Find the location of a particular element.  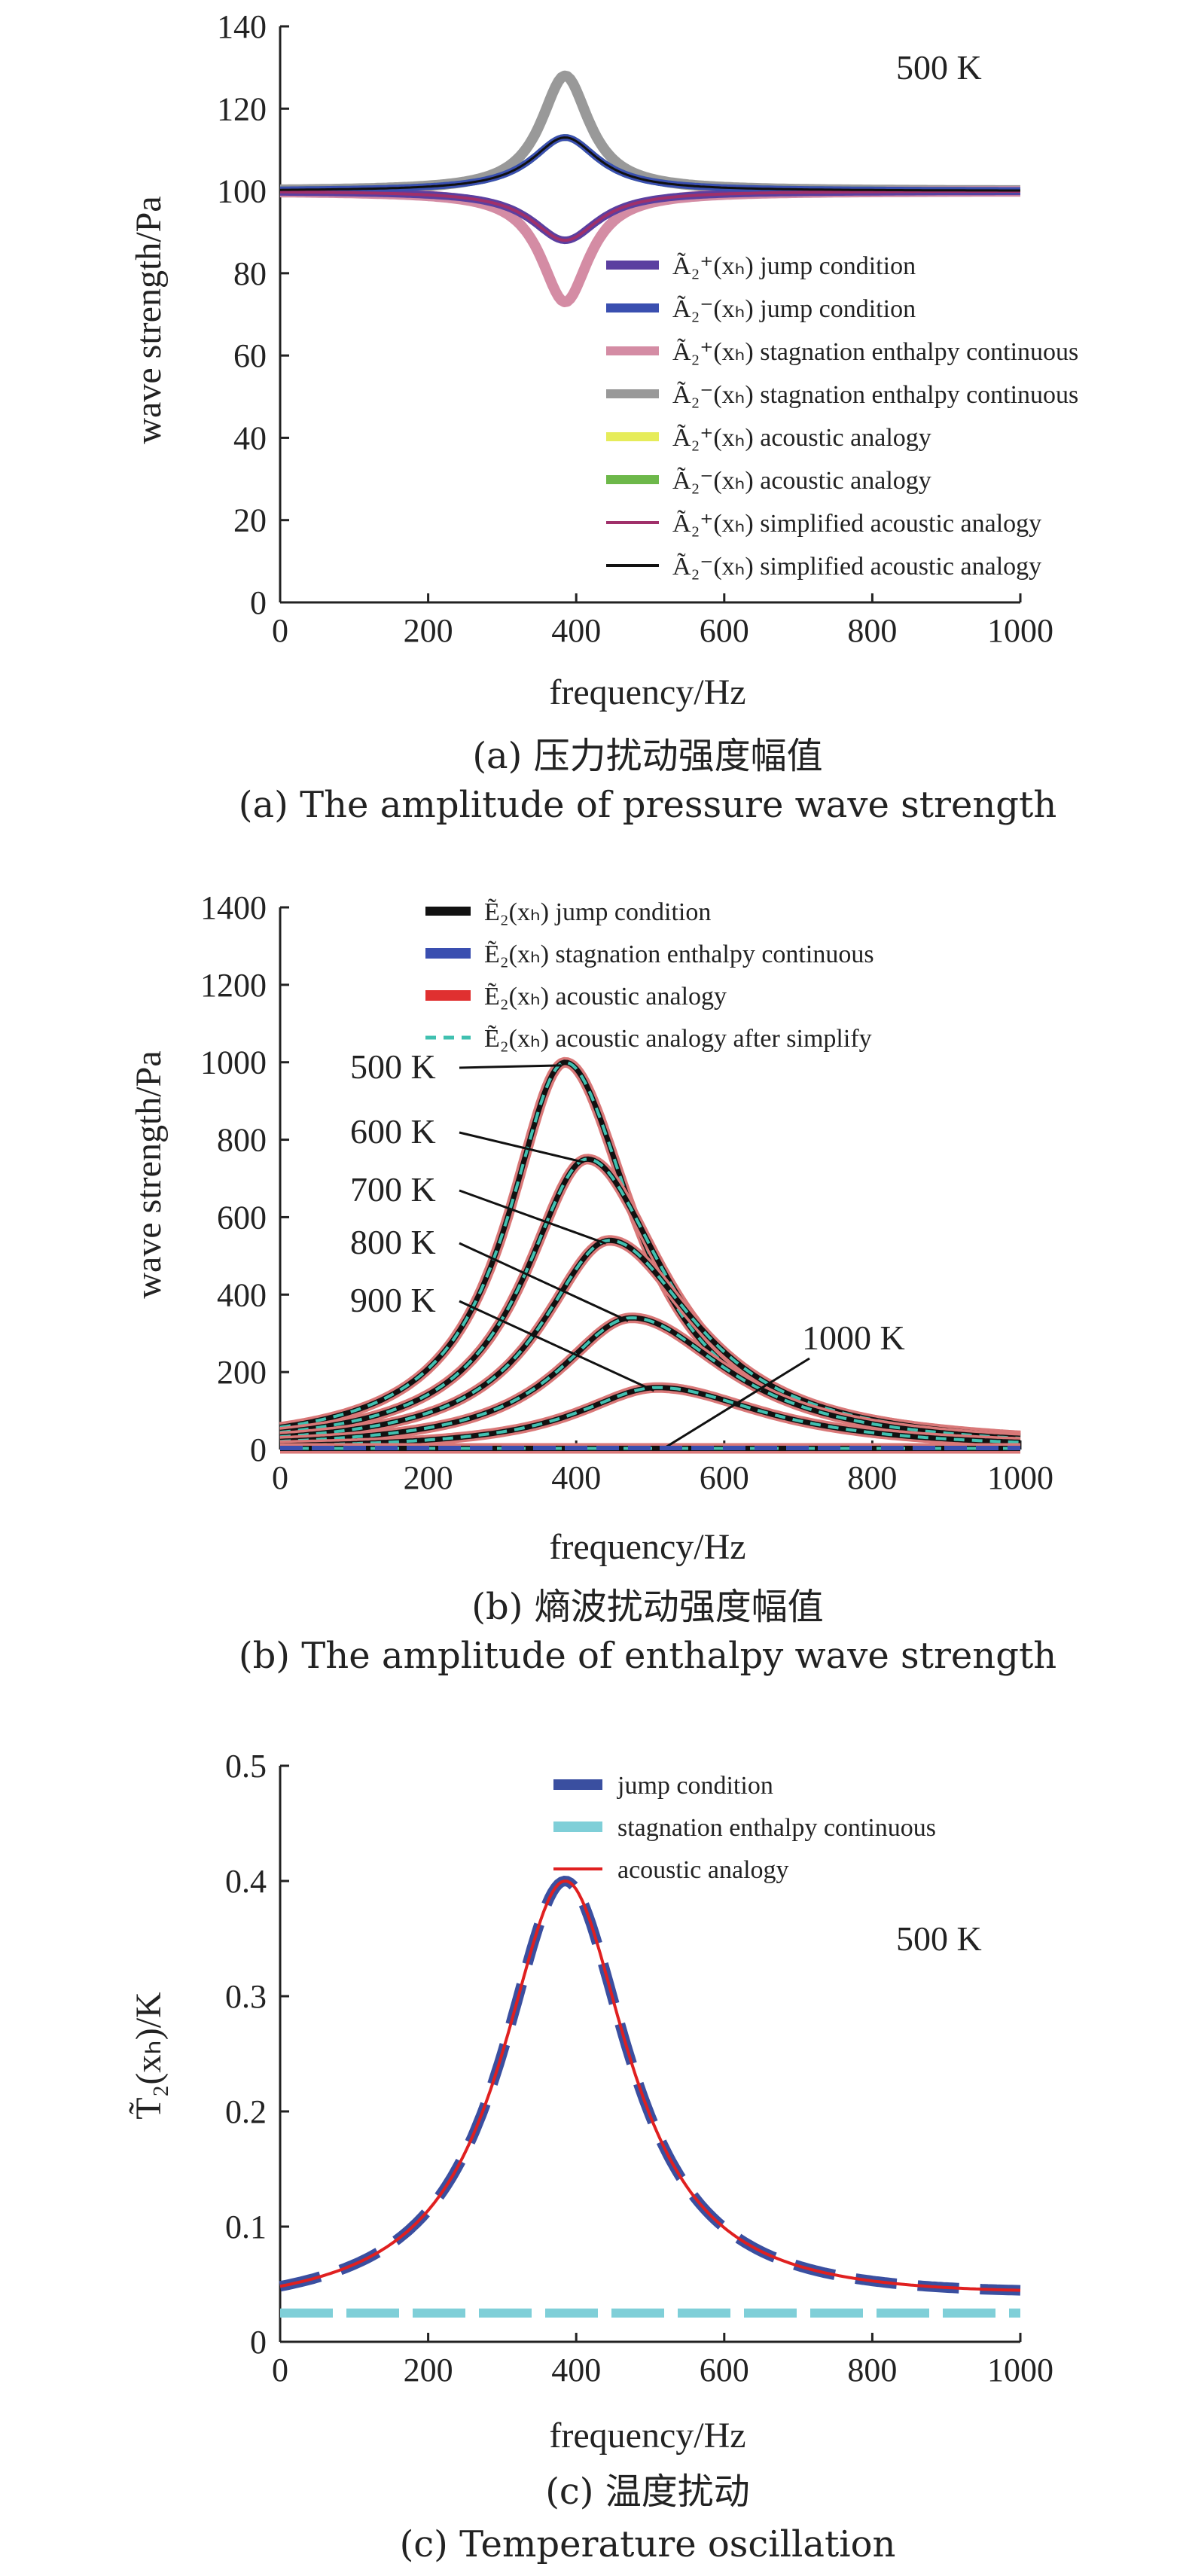

chart-a-y-tick-label: 0 is located at coordinates (258, 602).